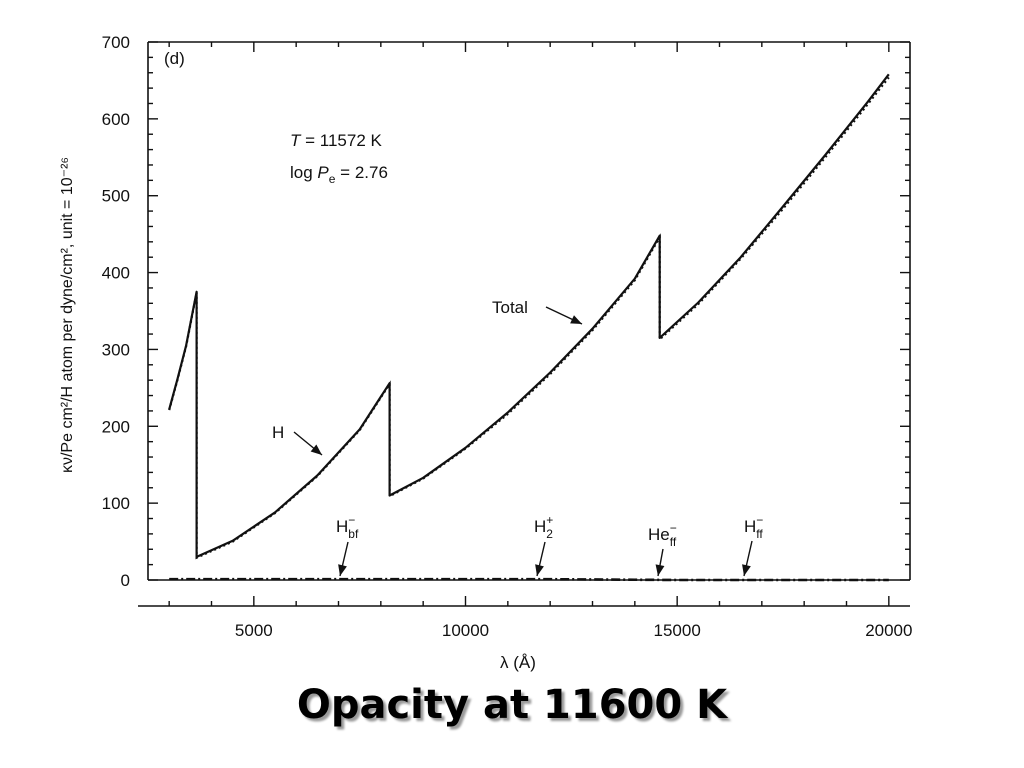 The width and height of the screenshot is (1024, 768). I want to click on y-tick-label: 0, so click(125, 580).